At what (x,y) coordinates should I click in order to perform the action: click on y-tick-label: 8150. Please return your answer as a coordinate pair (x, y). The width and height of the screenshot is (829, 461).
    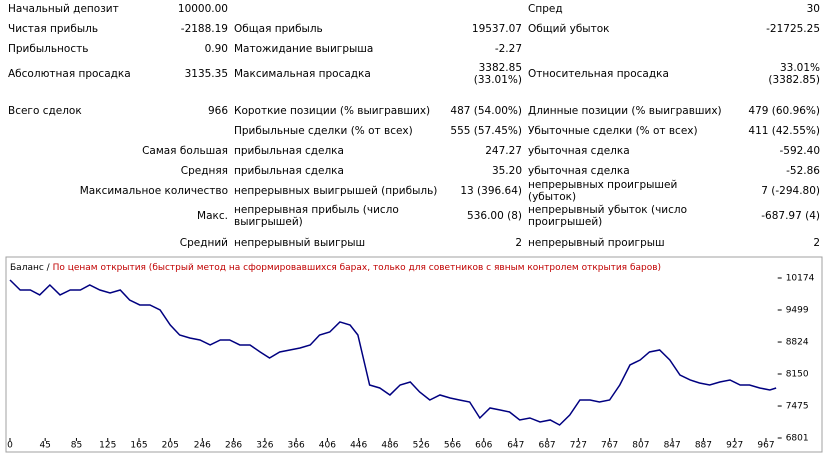
    Looking at the image, I should click on (797, 375).